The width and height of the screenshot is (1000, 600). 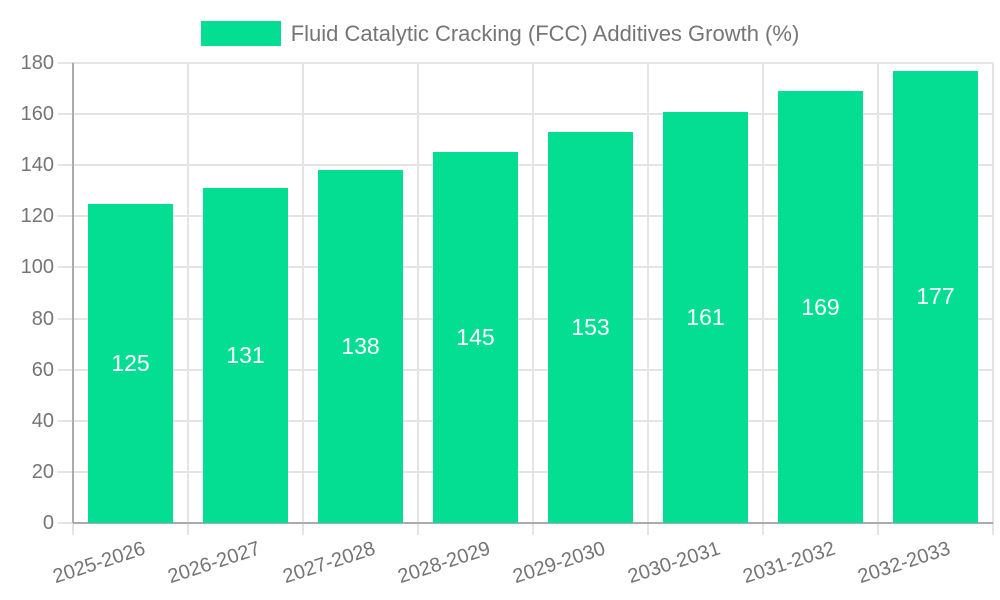 What do you see at coordinates (42, 471) in the screenshot?
I see `y-axis-tick-label: 20` at bounding box center [42, 471].